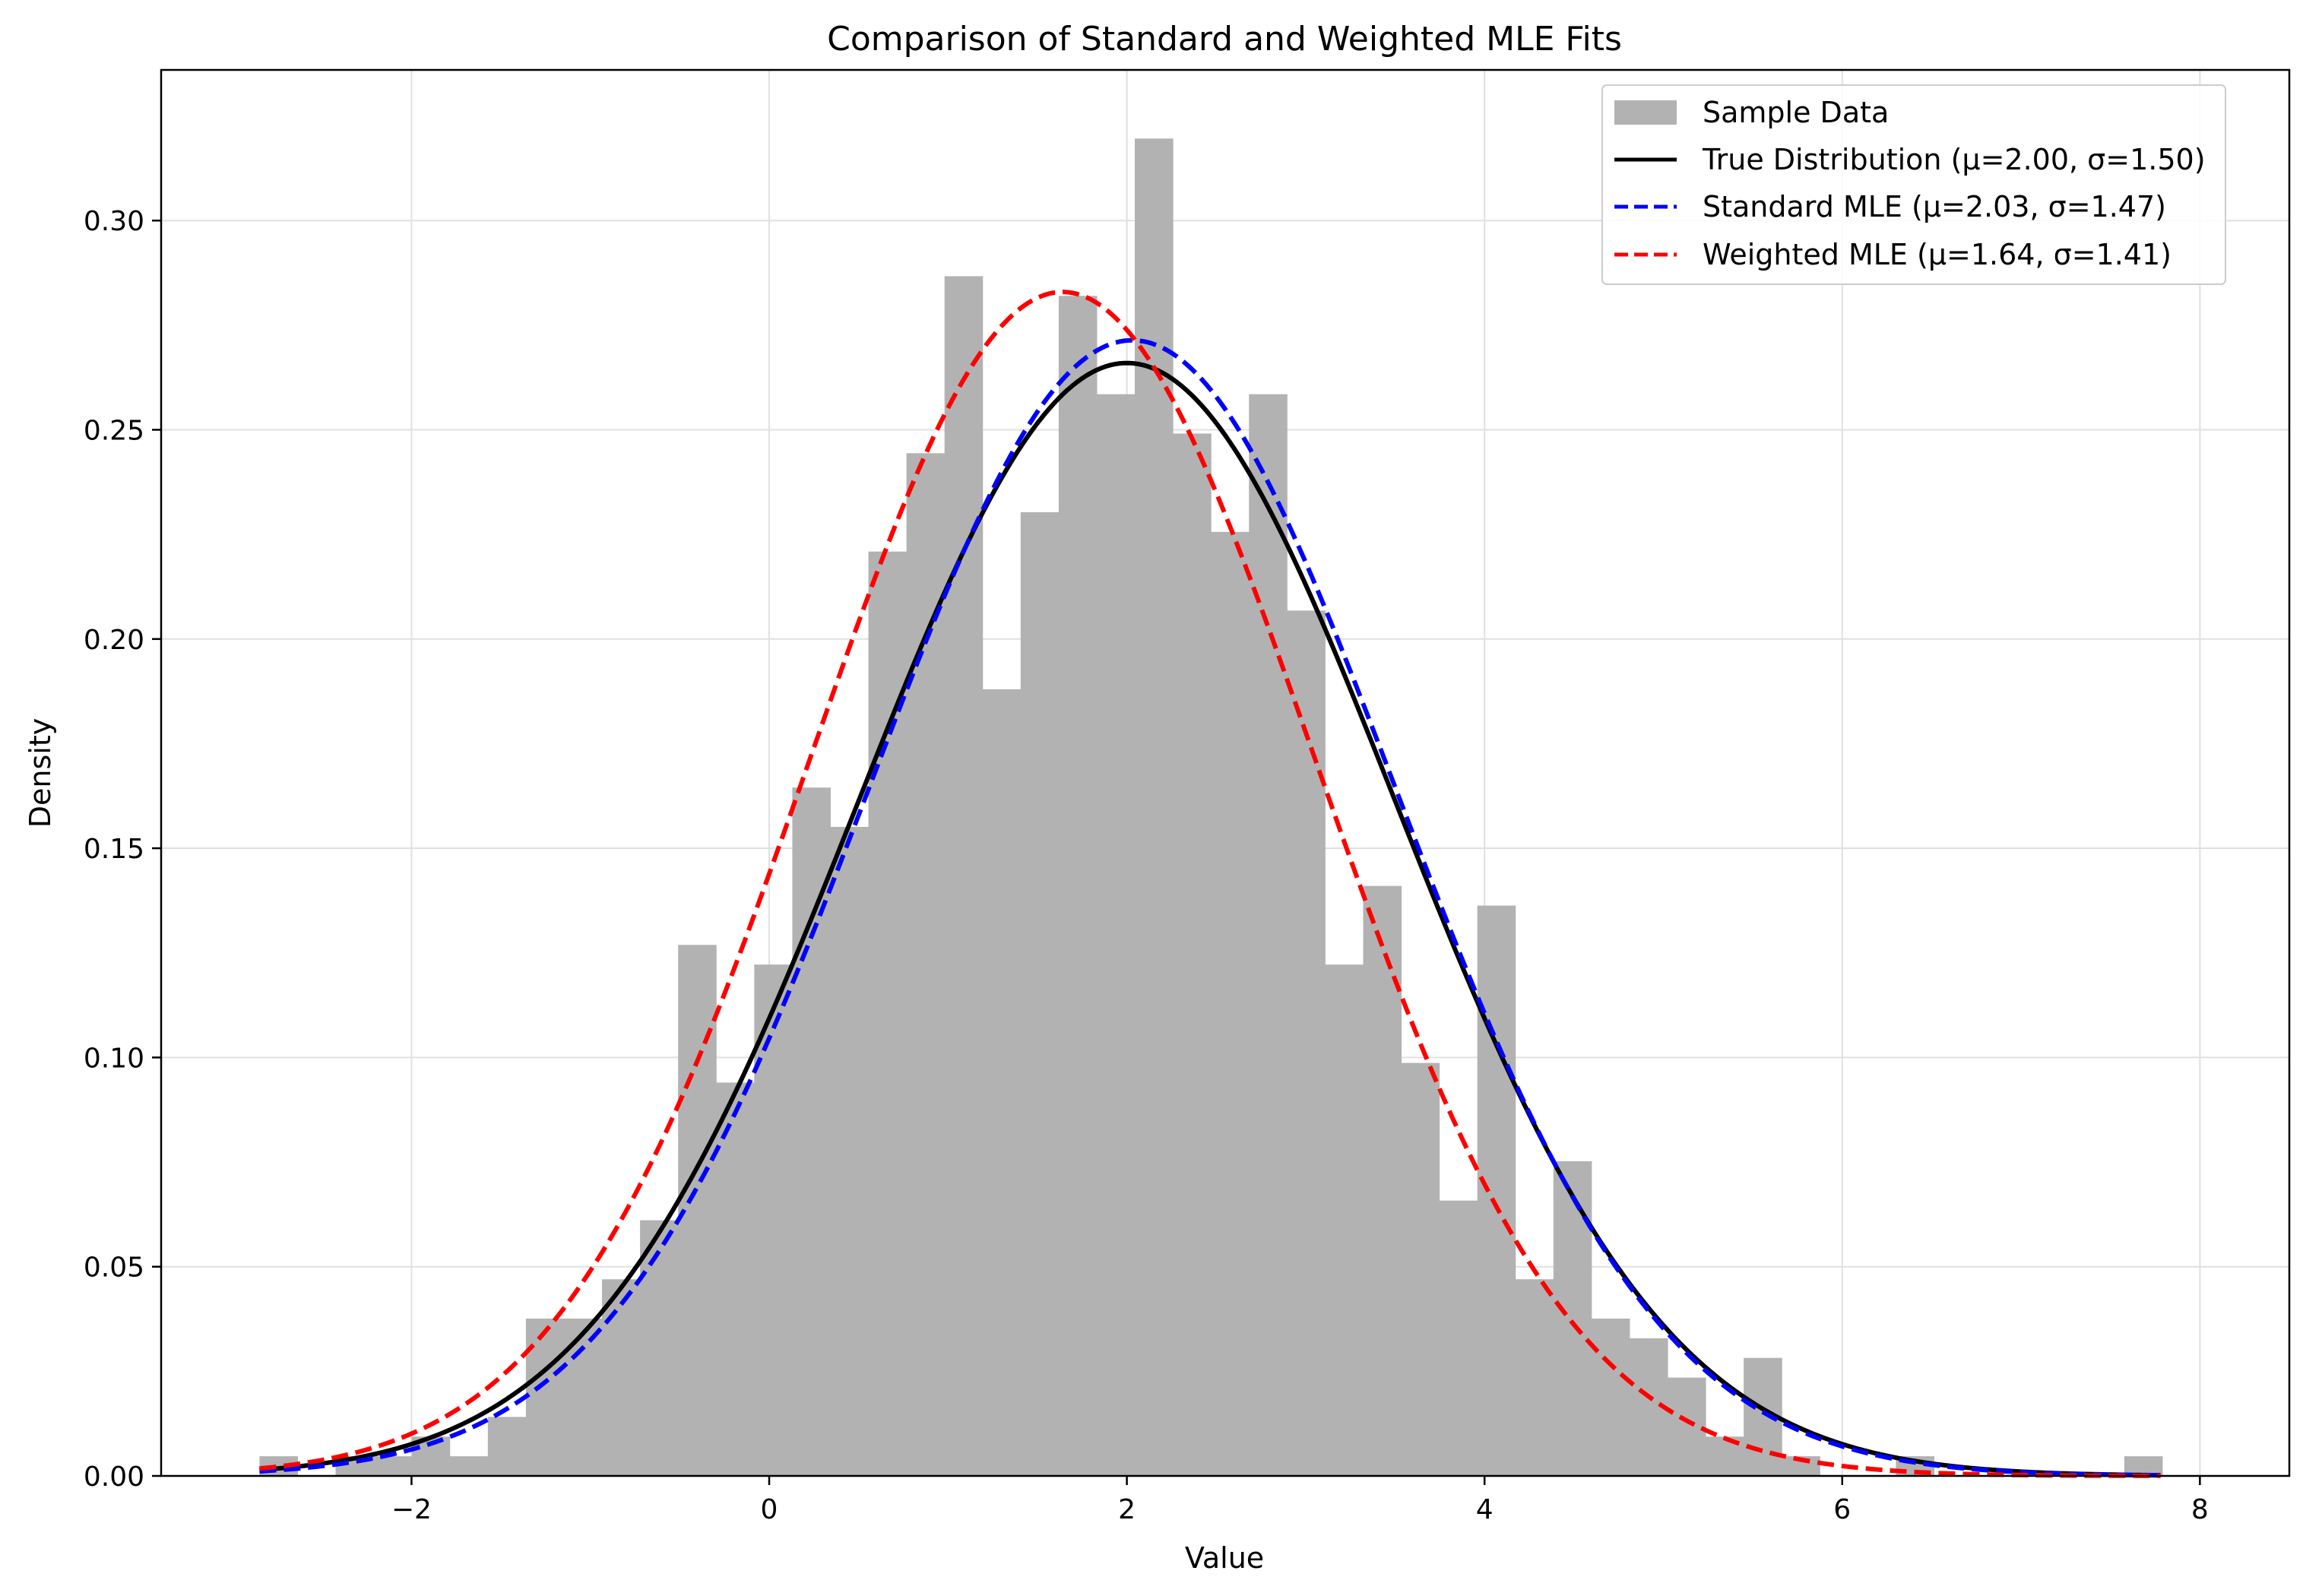  Describe the element at coordinates (769, 1509) in the screenshot. I see `x-tick-label: 0` at that location.